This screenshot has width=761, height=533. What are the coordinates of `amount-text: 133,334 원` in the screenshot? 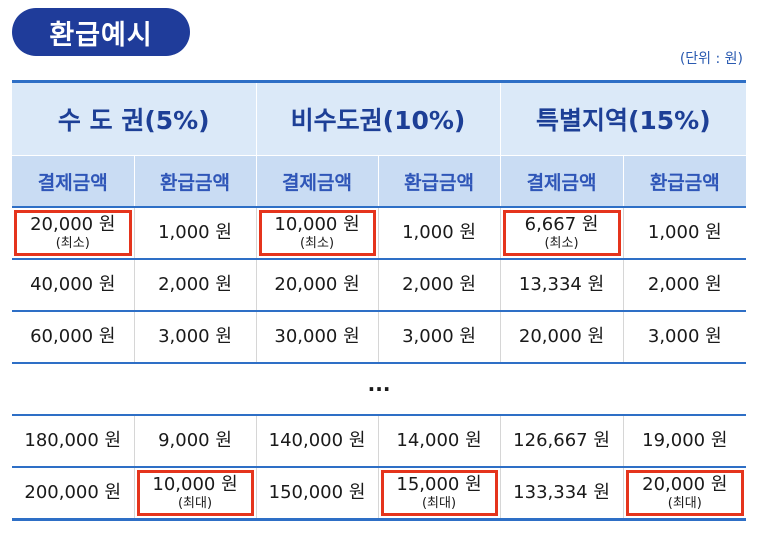 It's located at (561, 492).